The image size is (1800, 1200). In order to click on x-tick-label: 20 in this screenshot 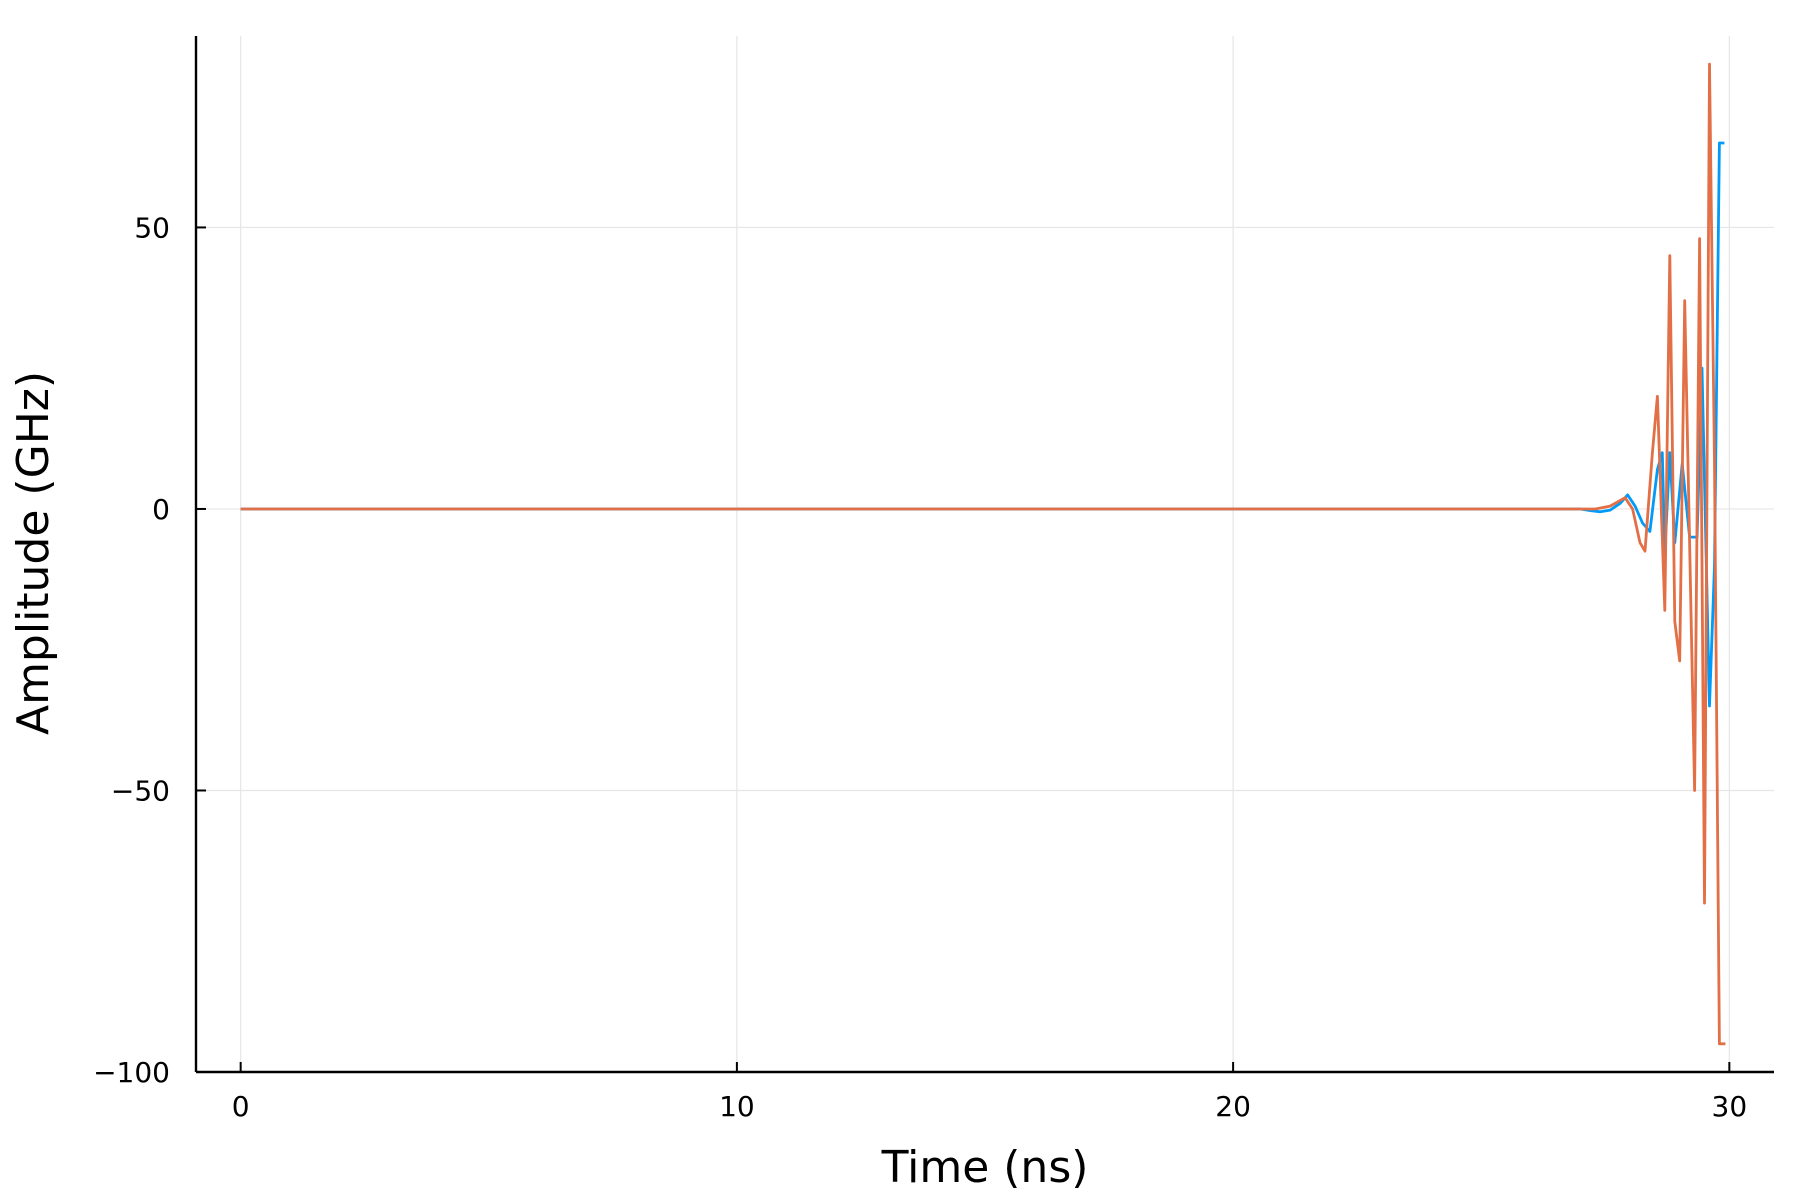, I will do `click(1233, 1106)`.